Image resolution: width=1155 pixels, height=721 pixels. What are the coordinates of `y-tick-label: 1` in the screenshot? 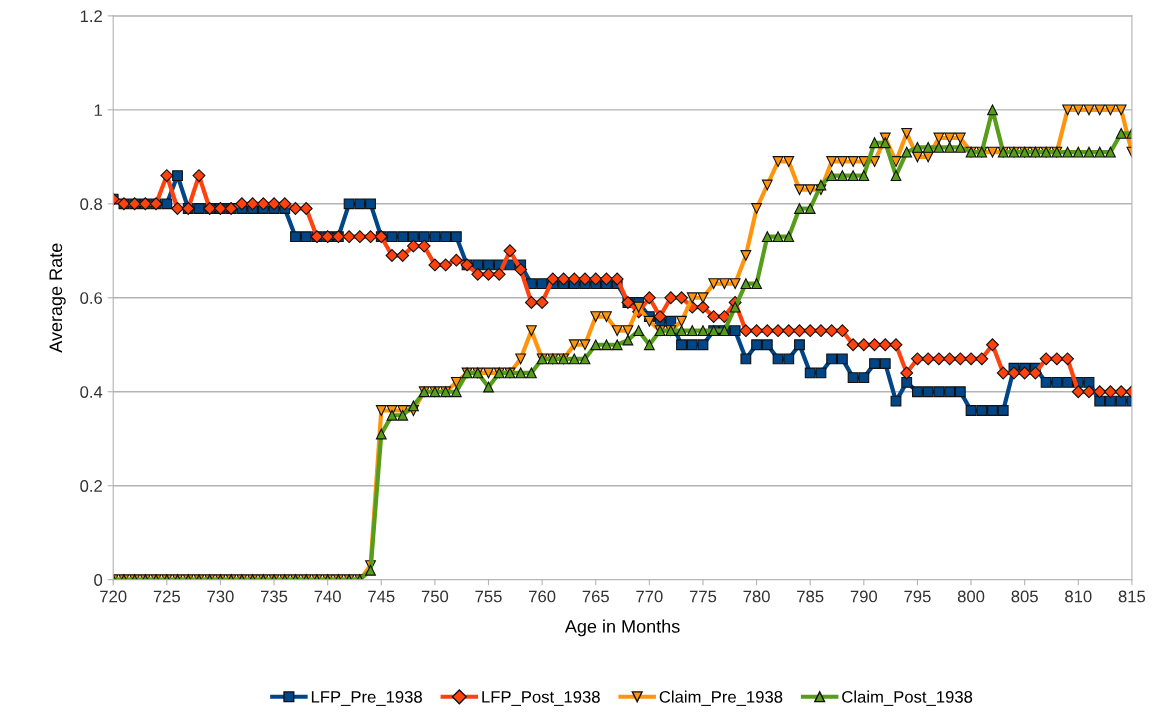 It's located at (98, 110).